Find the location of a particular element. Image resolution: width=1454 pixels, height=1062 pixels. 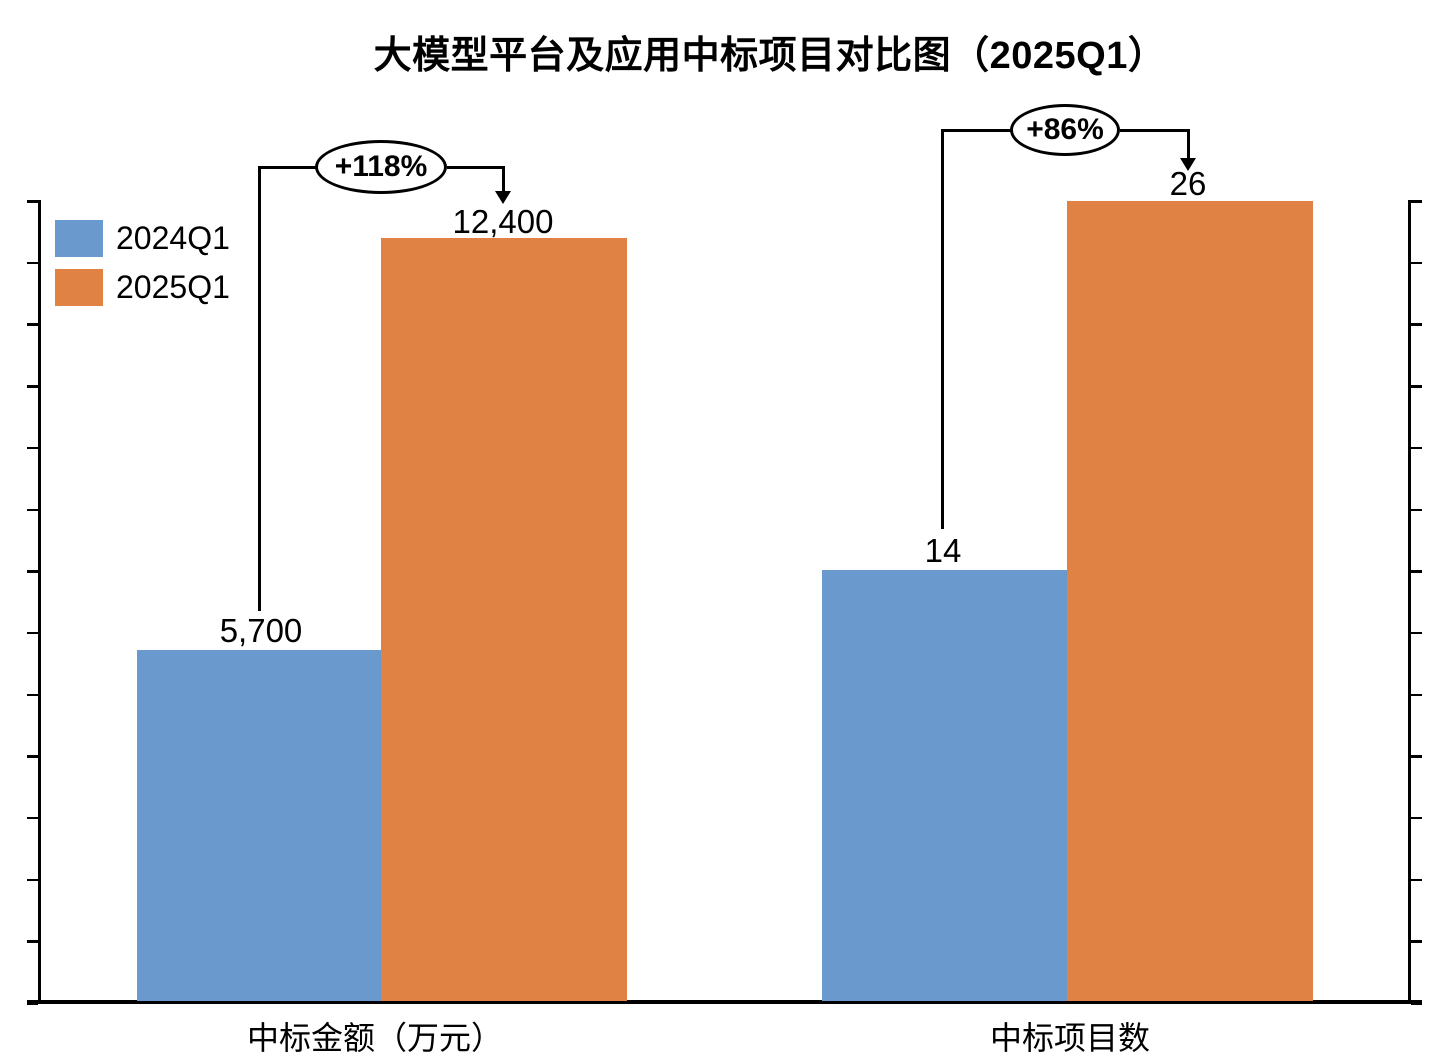

annotation-count-bubble: +86% is located at coordinates (1065, 130).